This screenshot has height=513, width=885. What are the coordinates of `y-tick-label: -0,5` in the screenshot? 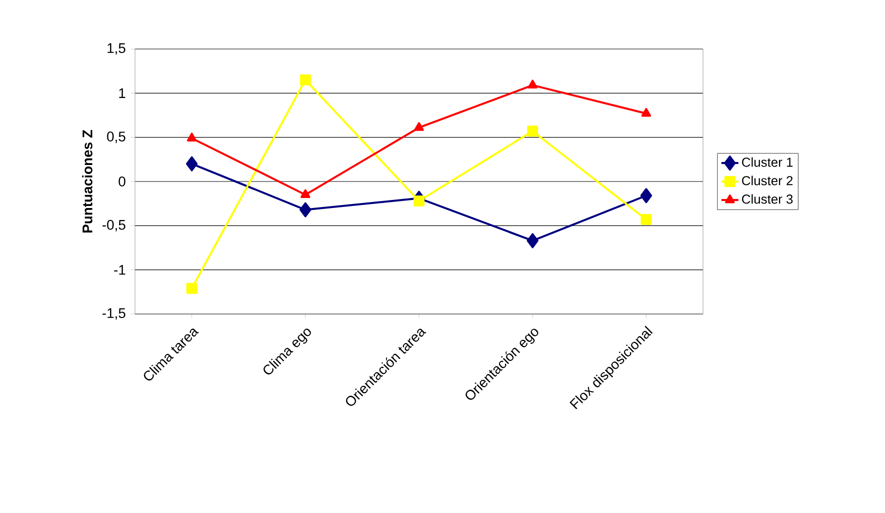 It's located at (114, 226).